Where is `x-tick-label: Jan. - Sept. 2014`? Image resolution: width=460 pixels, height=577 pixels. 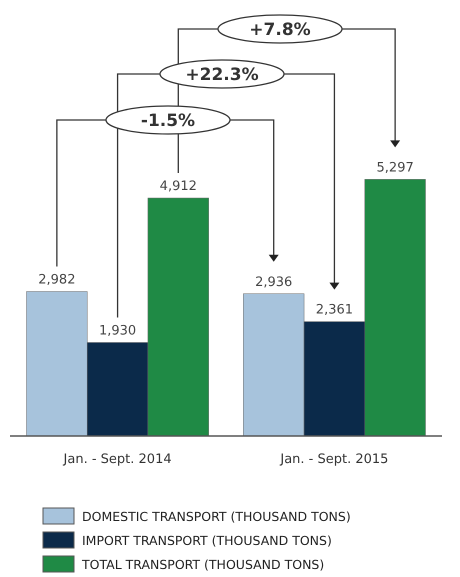 x-tick-label: Jan. - Sept. 2014 is located at coordinates (117, 459).